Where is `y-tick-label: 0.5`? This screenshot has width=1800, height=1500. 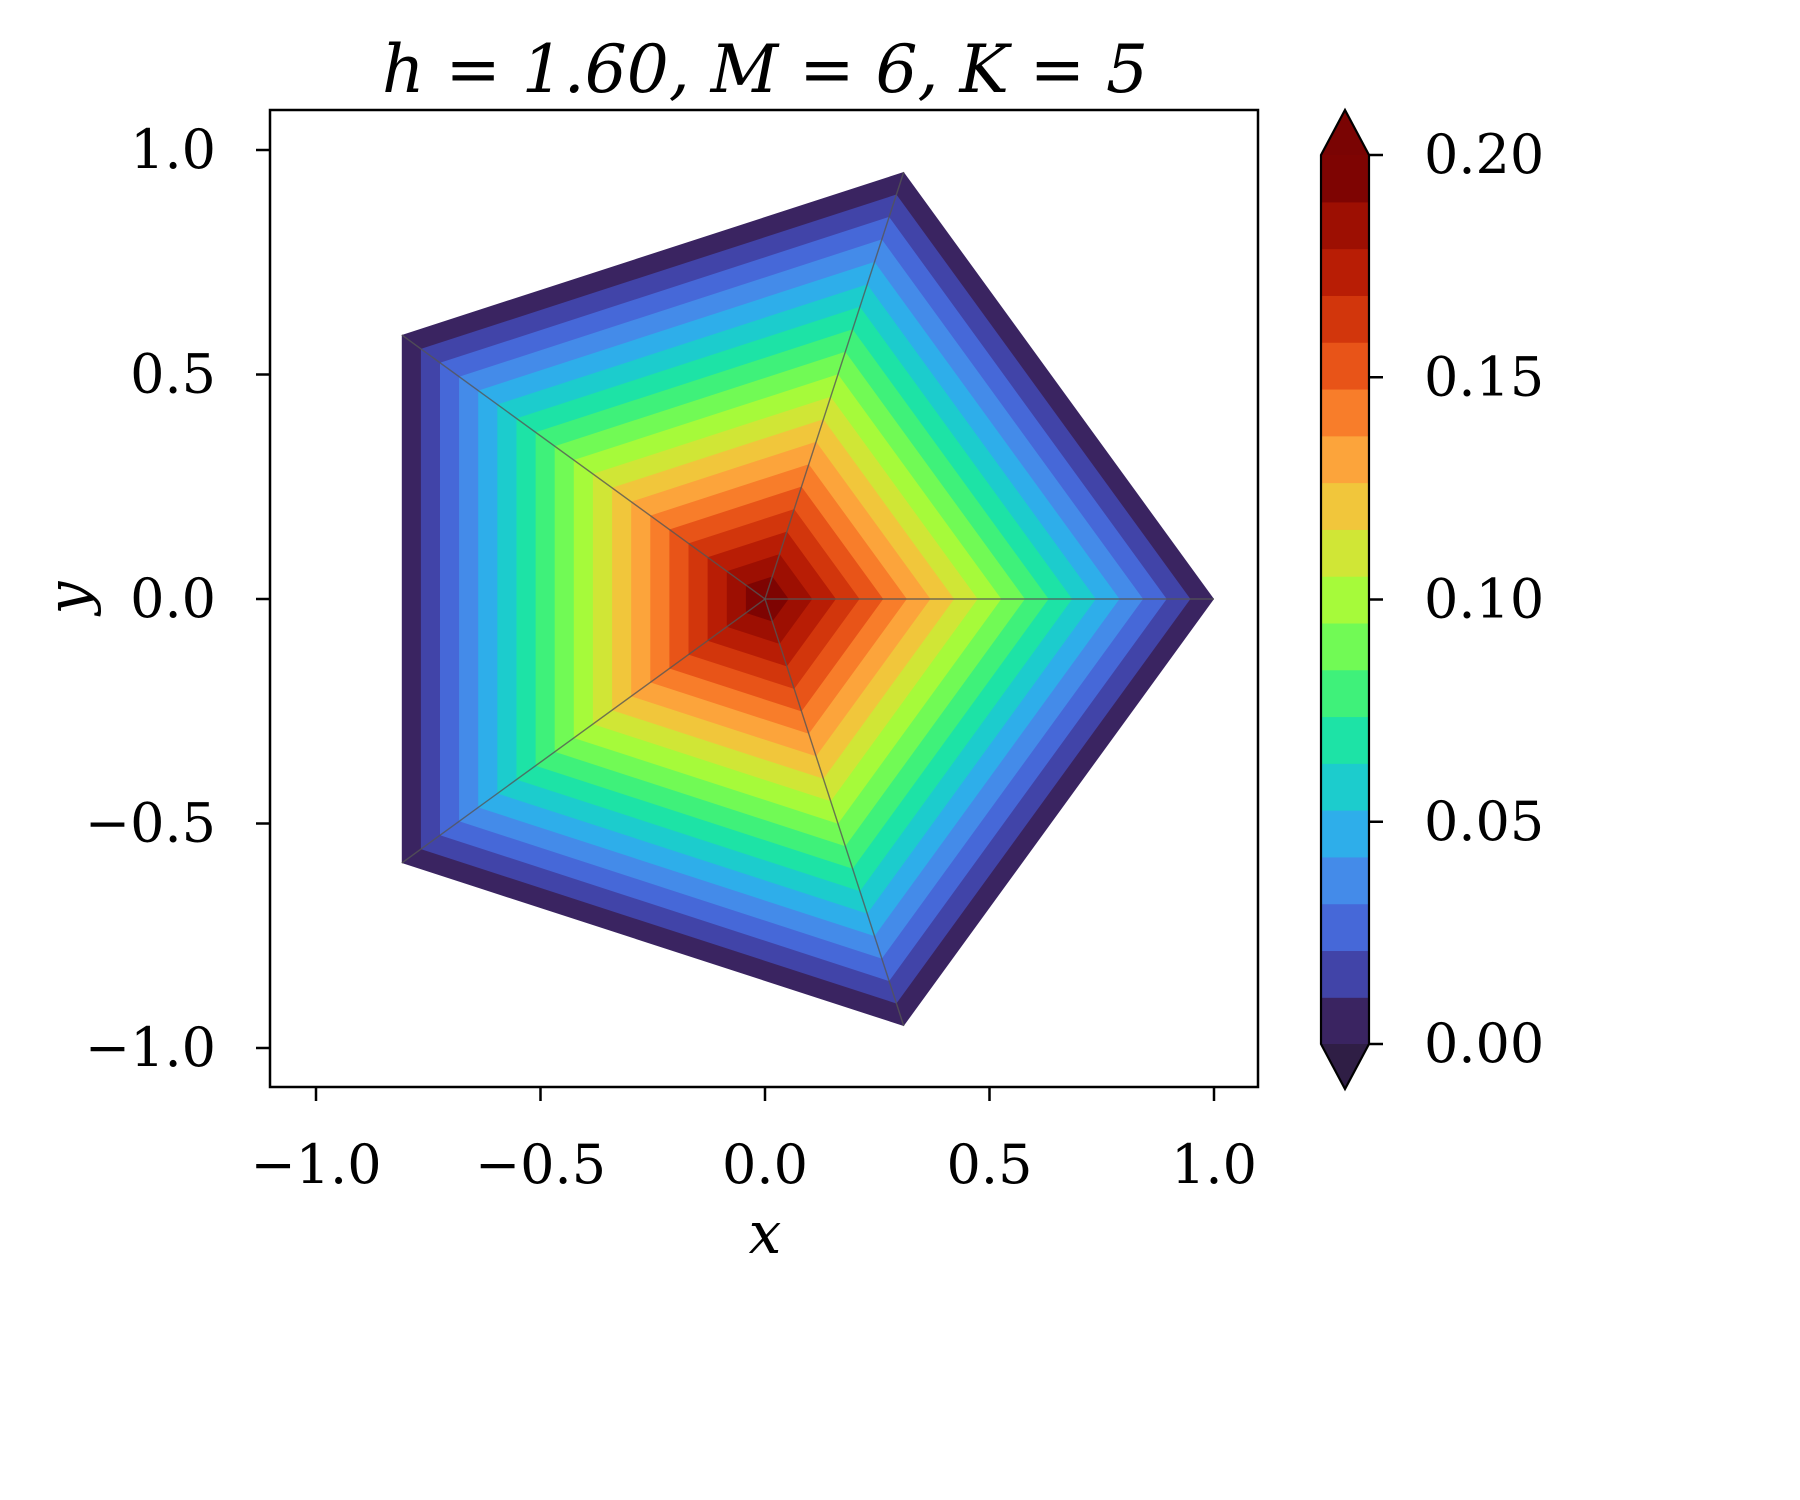 y-tick-label: 0.5 is located at coordinates (173, 374).